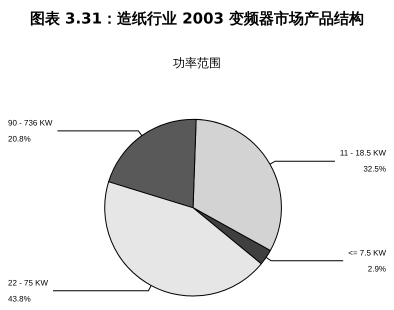  Describe the element at coordinates (367, 253) in the screenshot. I see `slice-label: <= 7.5 KW` at that location.